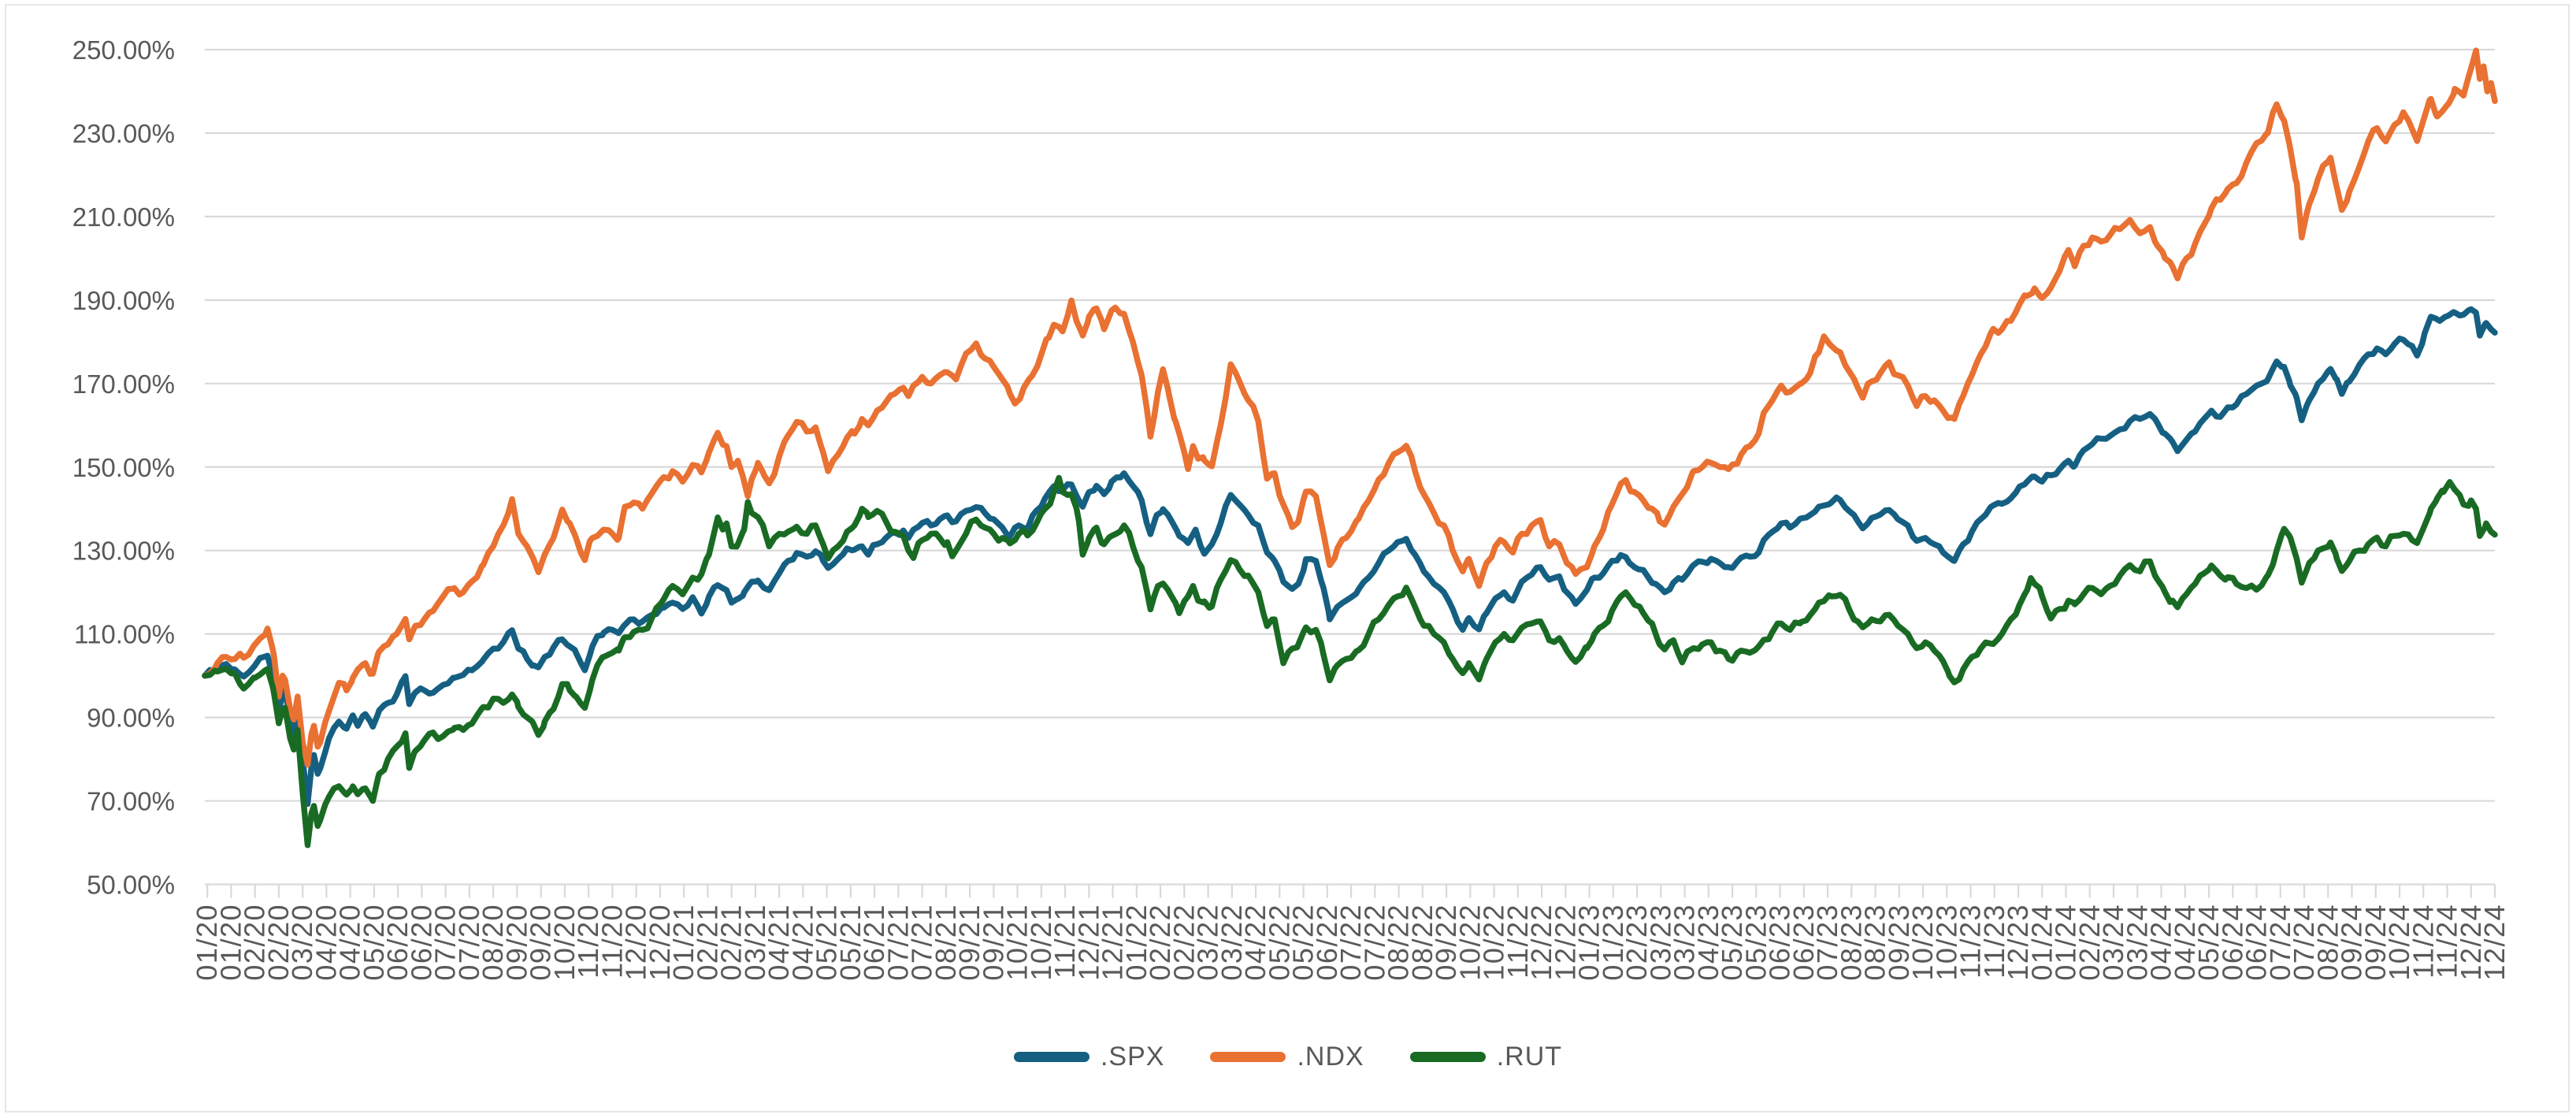 The width and height of the screenshot is (2576, 1118). What do you see at coordinates (1708, 942) in the screenshot?
I see `x-axis-label: 04/23` at bounding box center [1708, 942].